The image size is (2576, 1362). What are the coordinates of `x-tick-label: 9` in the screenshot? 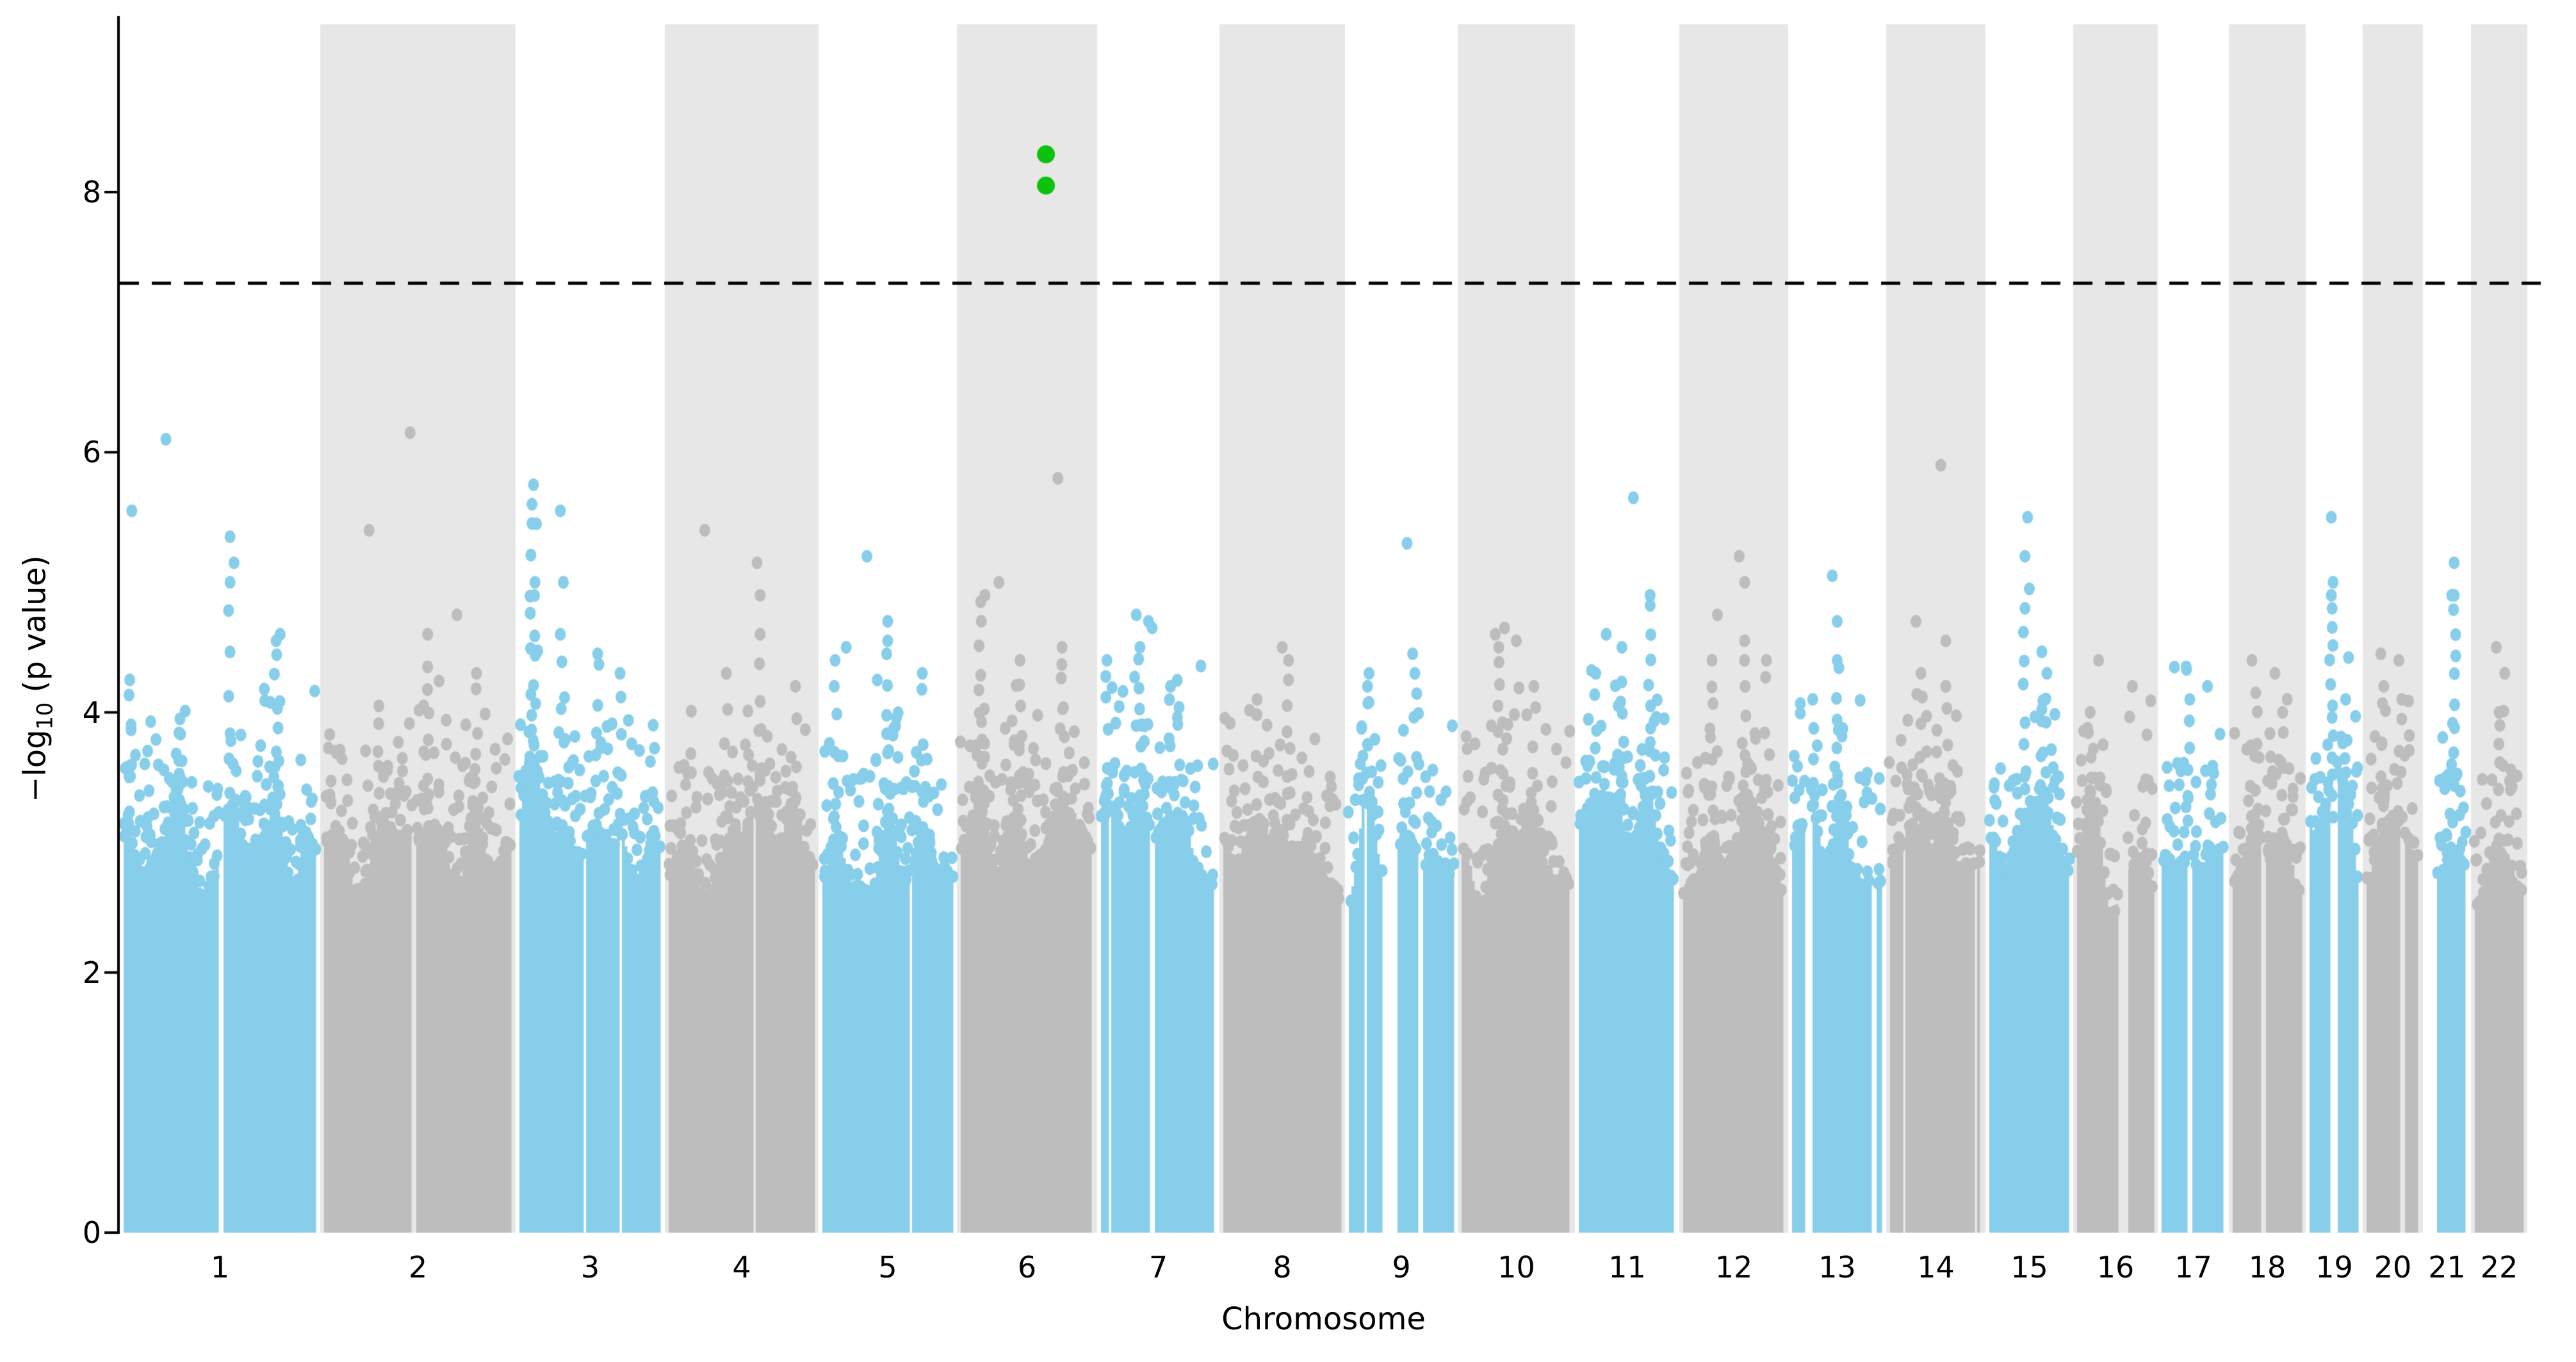 It's located at (1401, 1267).